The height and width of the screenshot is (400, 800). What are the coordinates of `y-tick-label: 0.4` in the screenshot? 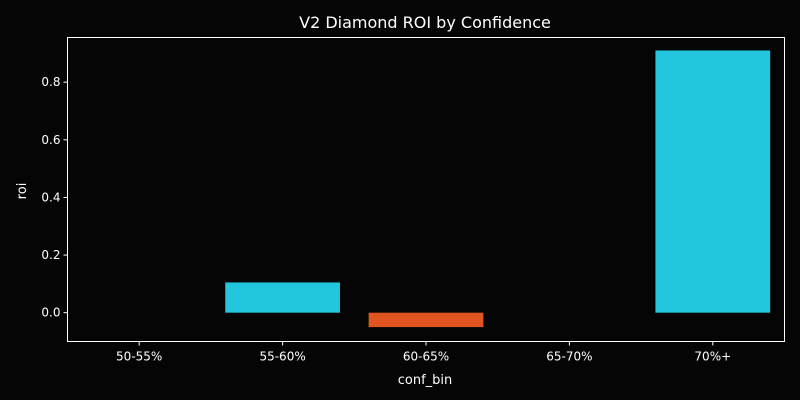 It's located at (50, 197).